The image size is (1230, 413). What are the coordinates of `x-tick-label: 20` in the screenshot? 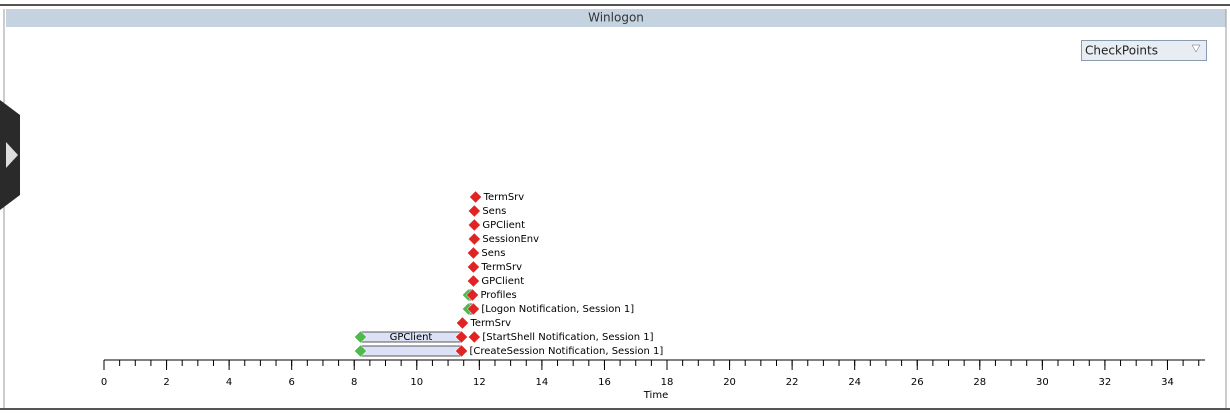 It's located at (729, 382).